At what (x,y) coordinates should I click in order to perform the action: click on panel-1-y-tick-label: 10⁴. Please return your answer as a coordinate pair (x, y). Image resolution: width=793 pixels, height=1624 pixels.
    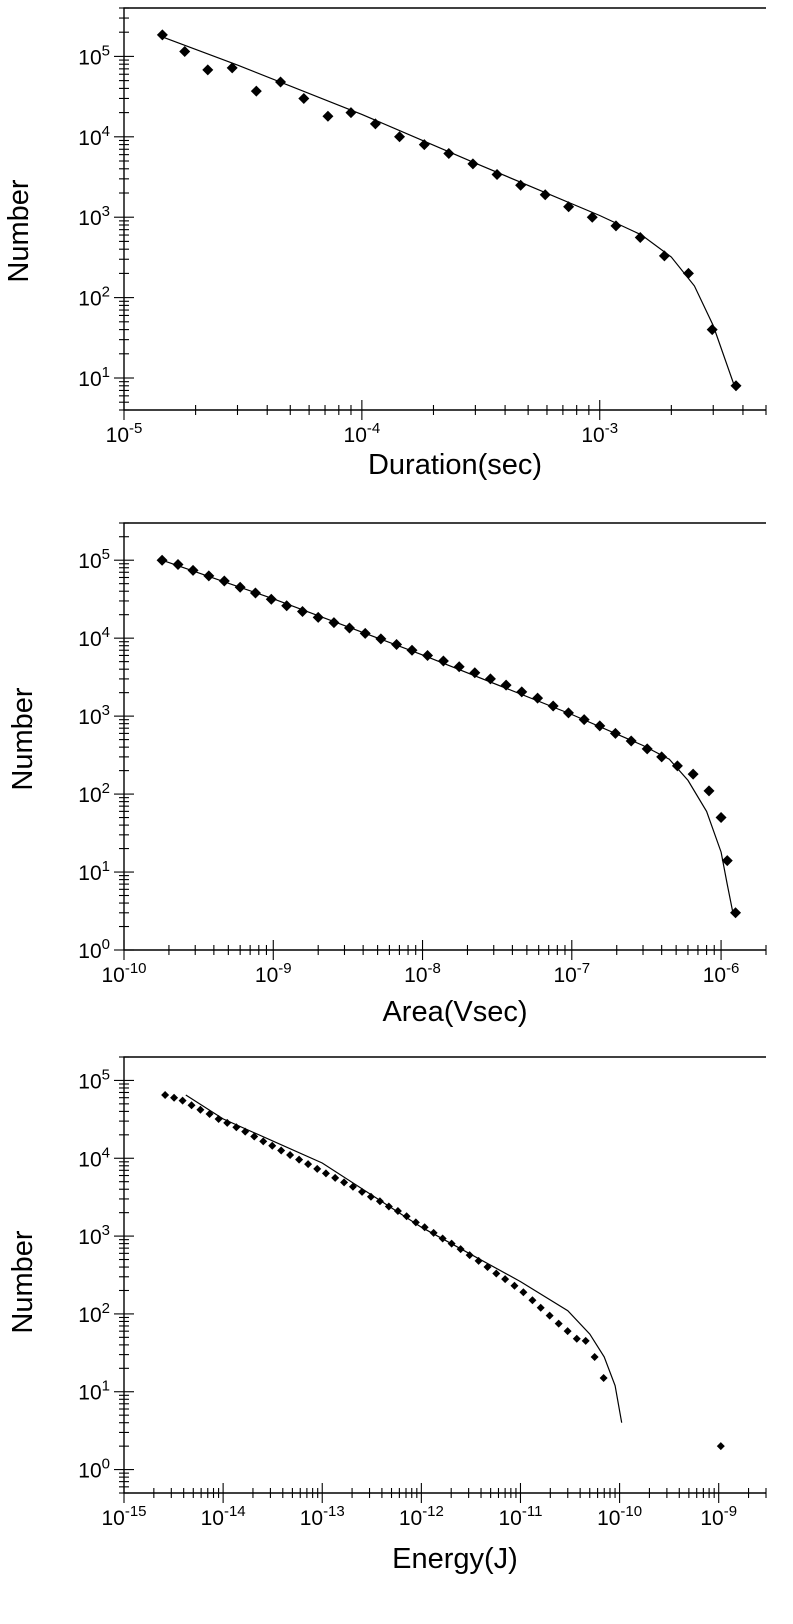
    Looking at the image, I should click on (94, 136).